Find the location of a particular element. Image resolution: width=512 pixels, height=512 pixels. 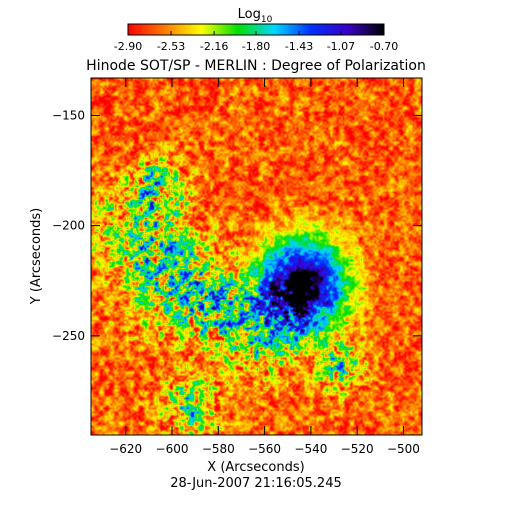

x-tick-label: −600 is located at coordinates (172, 449).